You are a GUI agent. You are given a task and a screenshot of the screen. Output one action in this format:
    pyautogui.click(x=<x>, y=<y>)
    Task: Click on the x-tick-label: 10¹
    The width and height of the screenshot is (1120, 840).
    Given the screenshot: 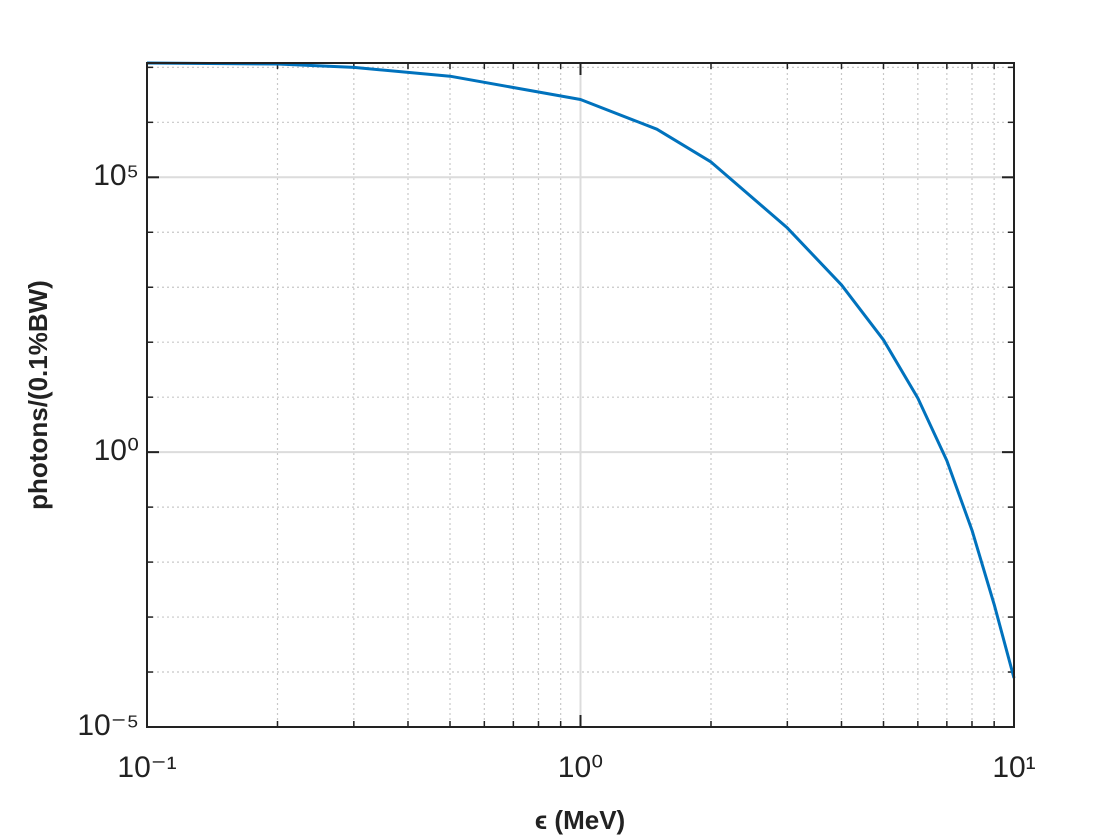 What is the action you would take?
    pyautogui.click(x=1013, y=767)
    